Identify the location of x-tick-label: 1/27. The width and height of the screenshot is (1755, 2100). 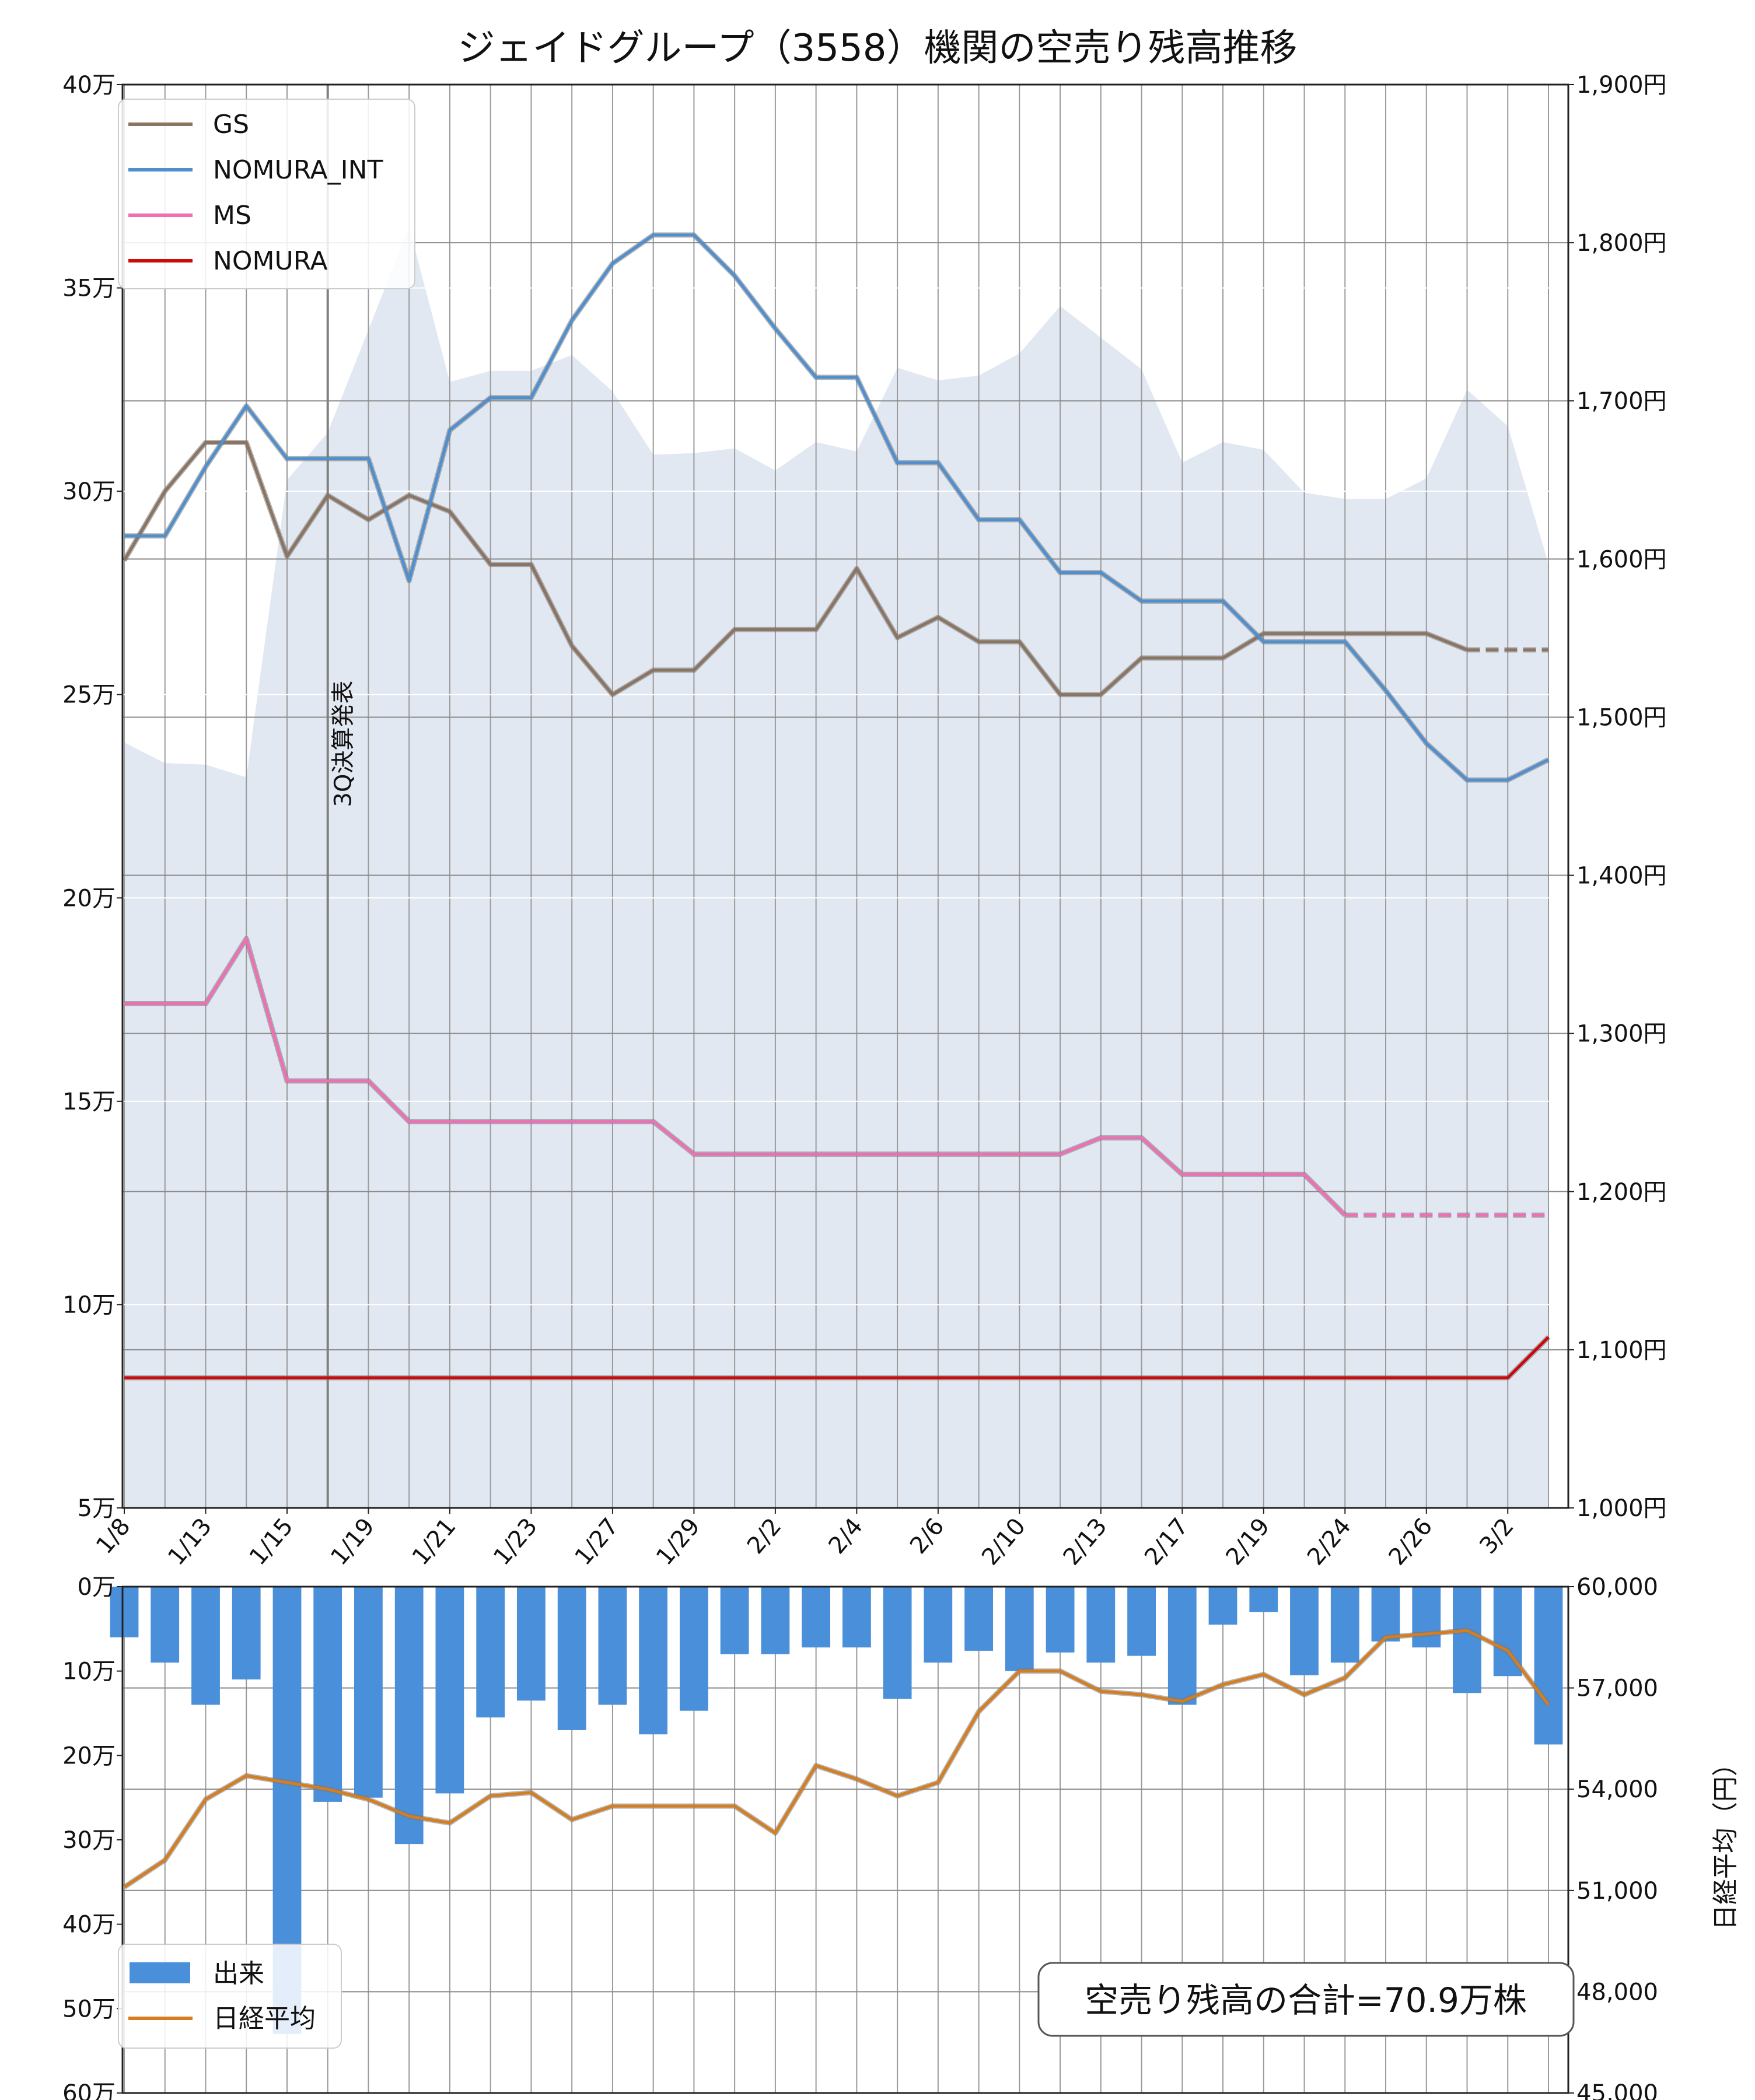
(597, 1541).